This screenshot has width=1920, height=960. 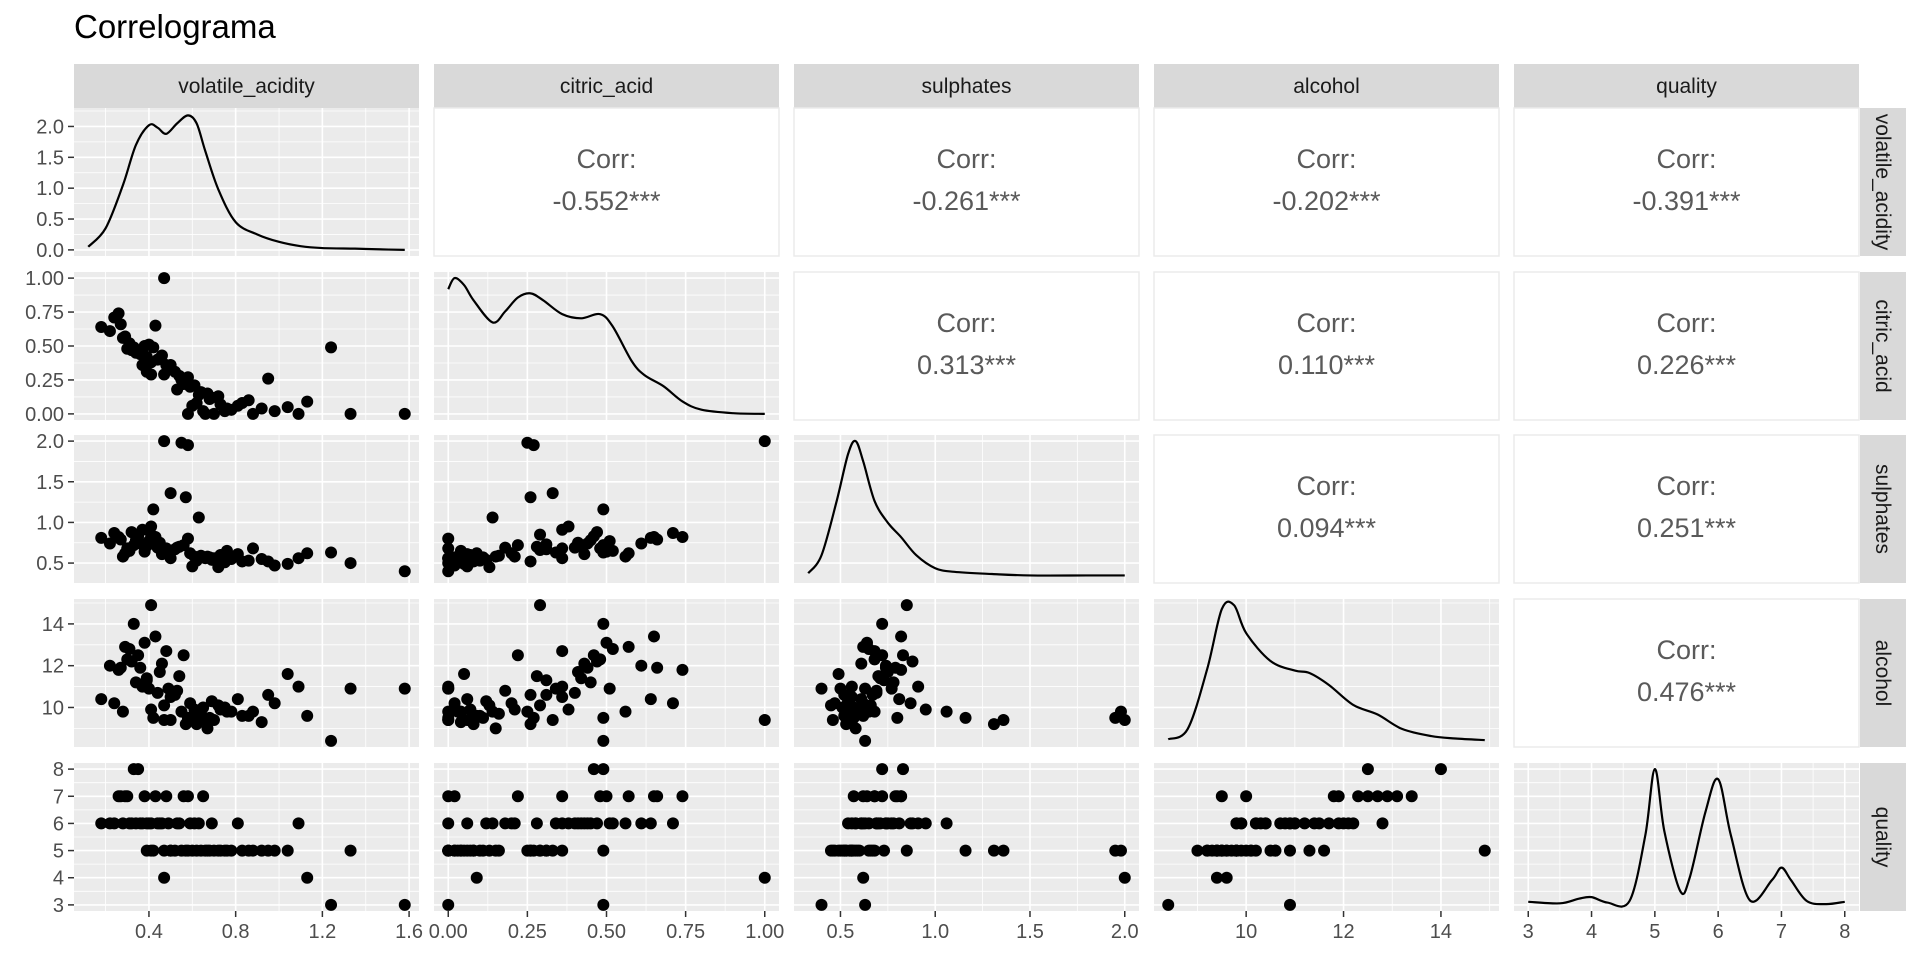 What do you see at coordinates (58, 797) in the screenshot?
I see `y-tick-label: 7` at bounding box center [58, 797].